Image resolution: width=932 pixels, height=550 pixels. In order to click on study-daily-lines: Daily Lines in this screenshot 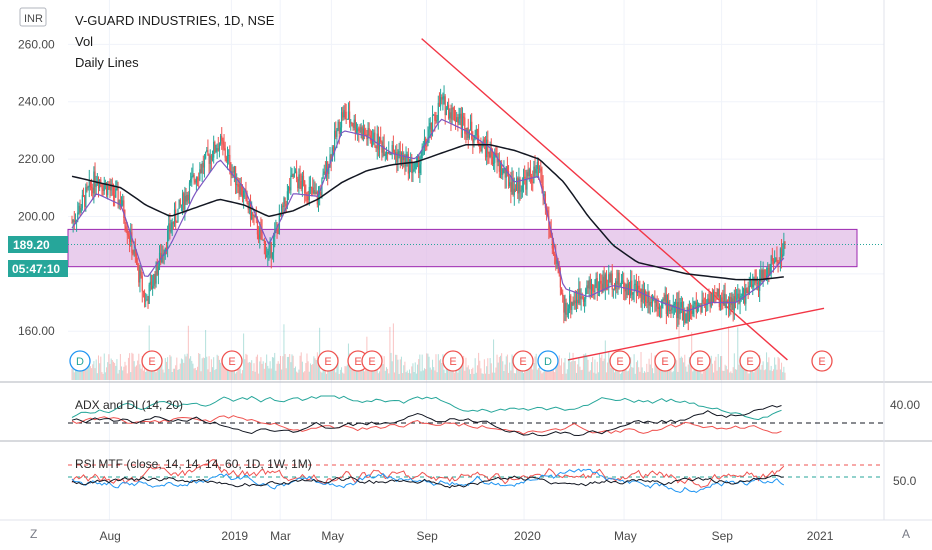, I will do `click(107, 62)`.